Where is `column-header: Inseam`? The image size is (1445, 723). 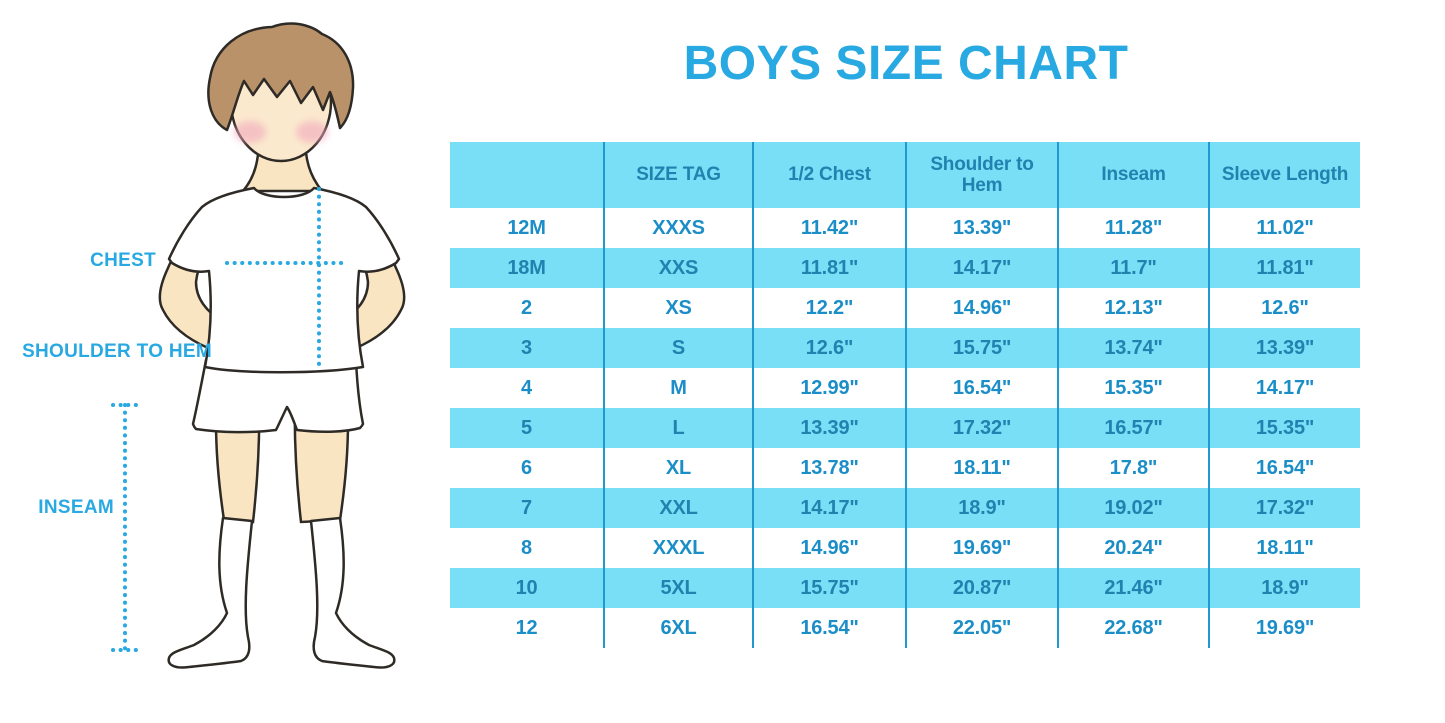
column-header: Inseam is located at coordinates (1132, 175).